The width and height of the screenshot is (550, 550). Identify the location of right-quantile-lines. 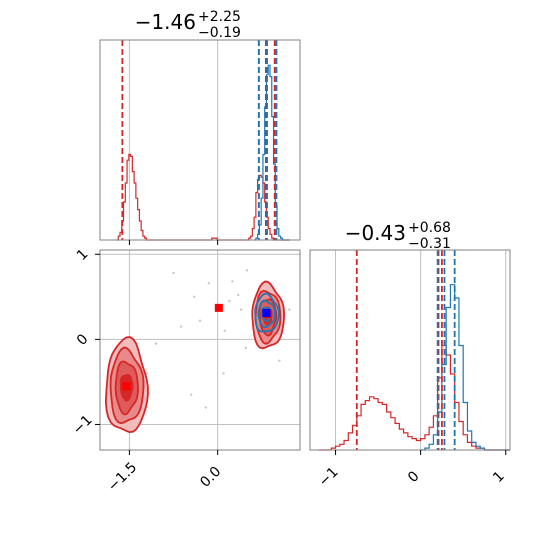
(405, 350).